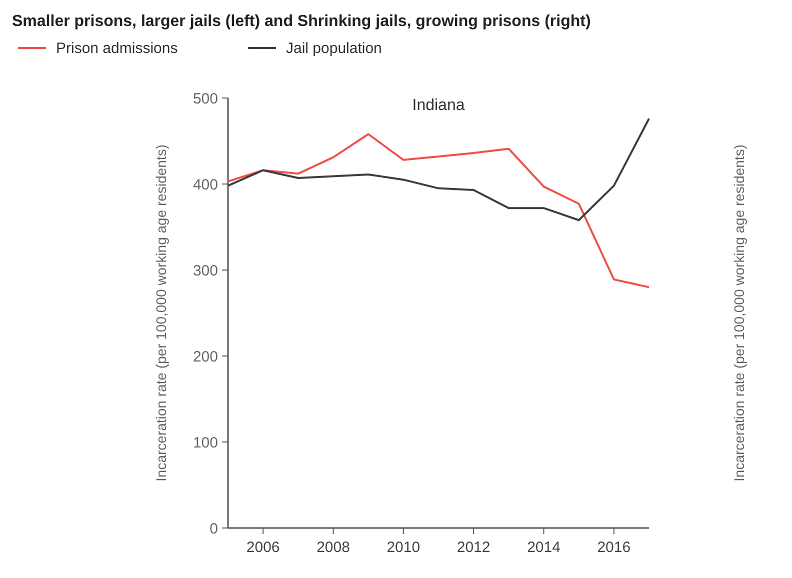  I want to click on x-tick-label: 2012, so click(473, 547).